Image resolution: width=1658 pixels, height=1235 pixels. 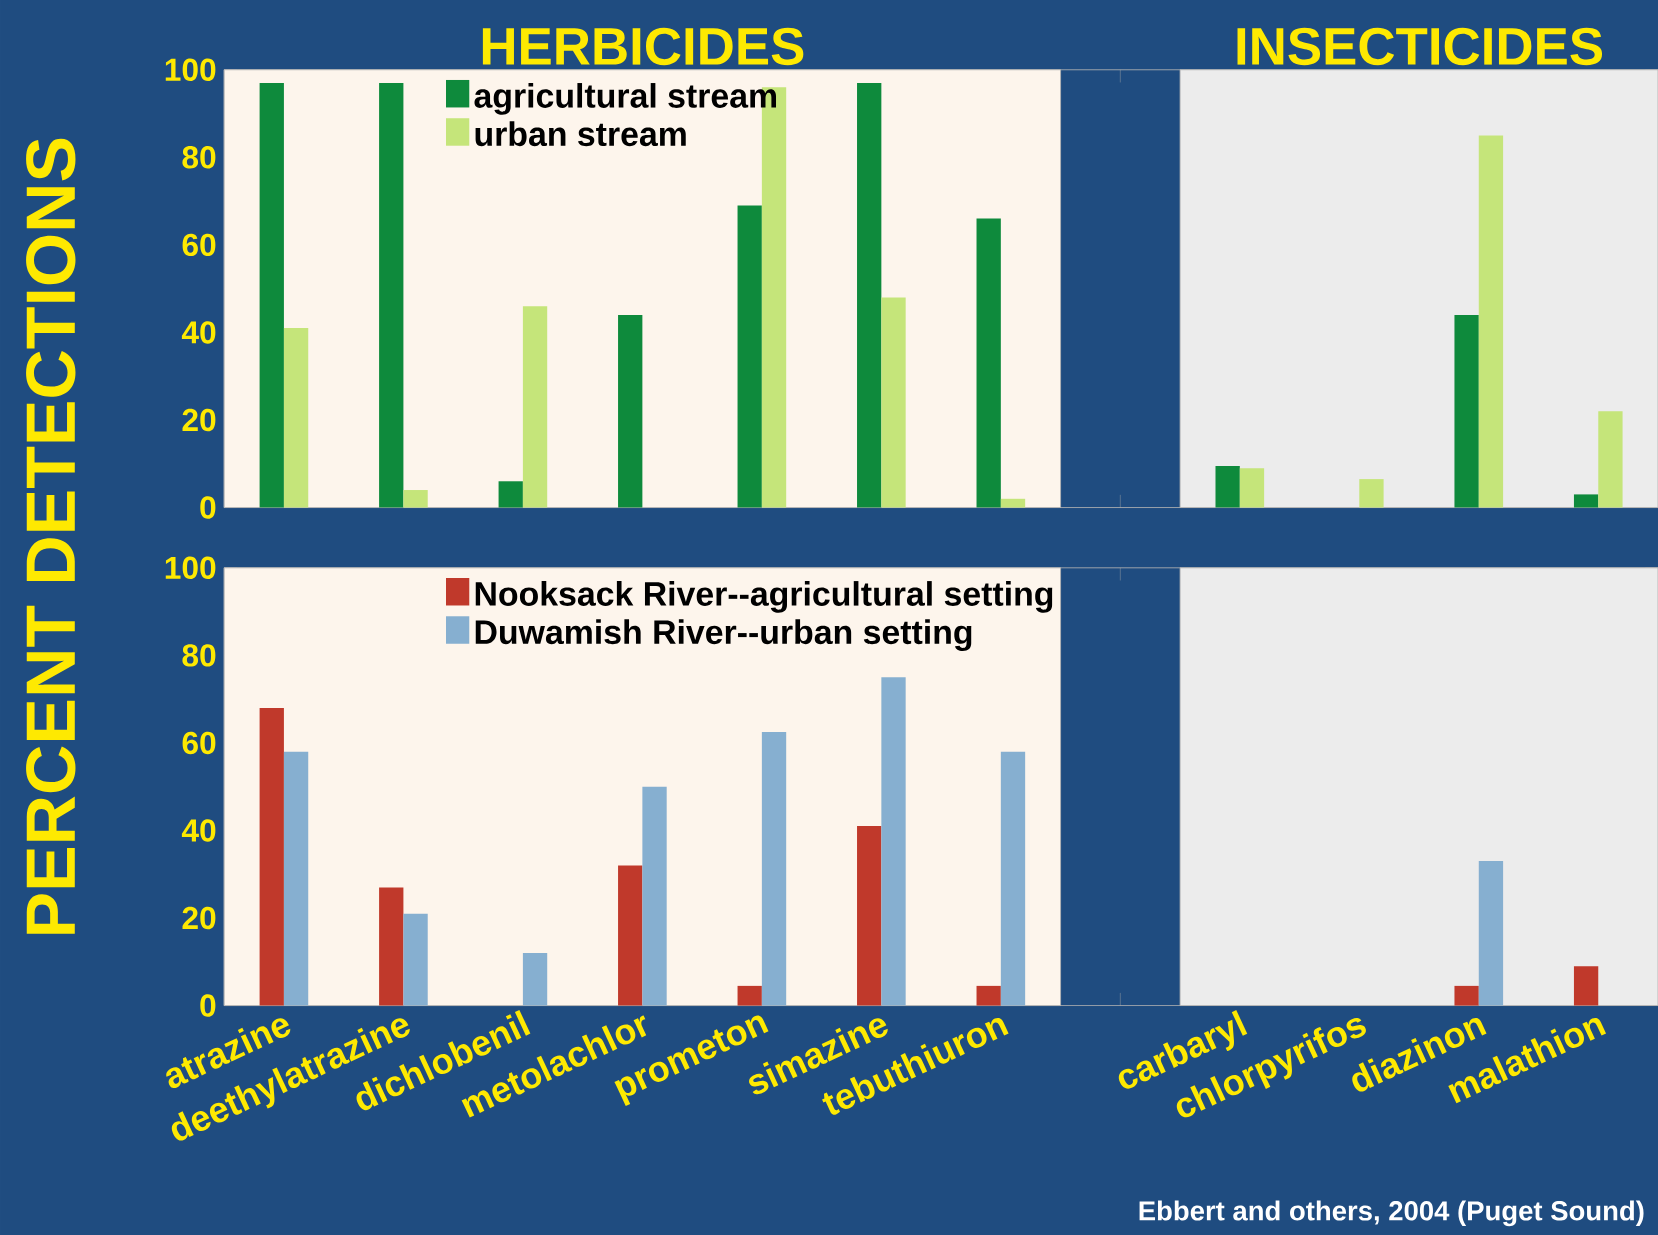 What do you see at coordinates (723, 635) in the screenshot?
I see `legend-label: Duwamish River--urban setting` at bounding box center [723, 635].